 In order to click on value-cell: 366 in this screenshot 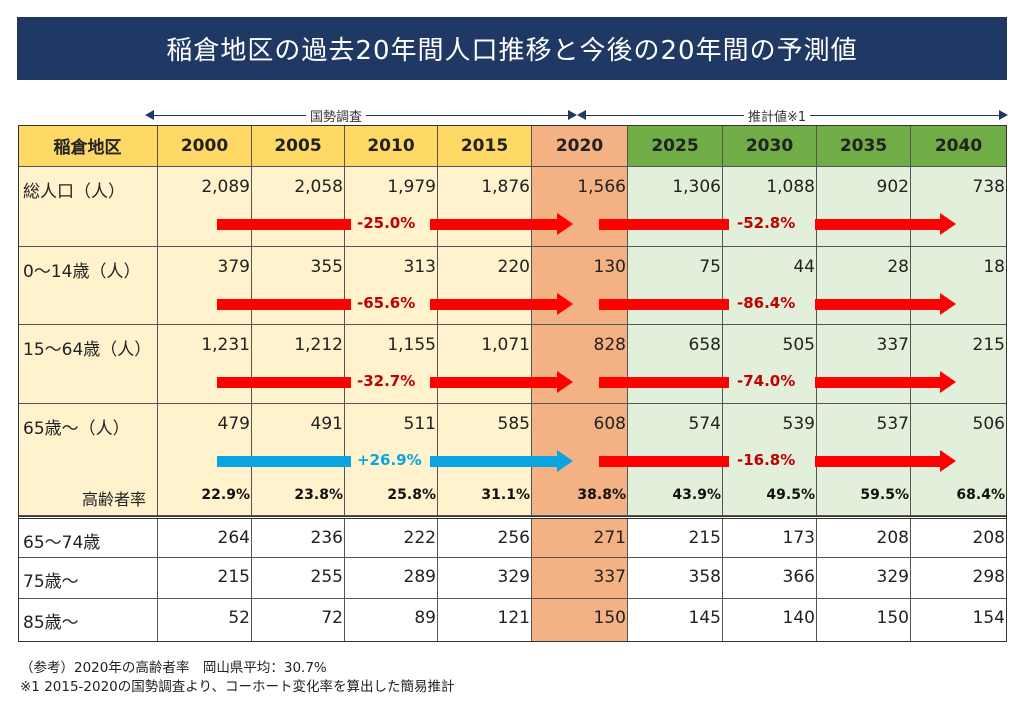, I will do `click(798, 577)`.